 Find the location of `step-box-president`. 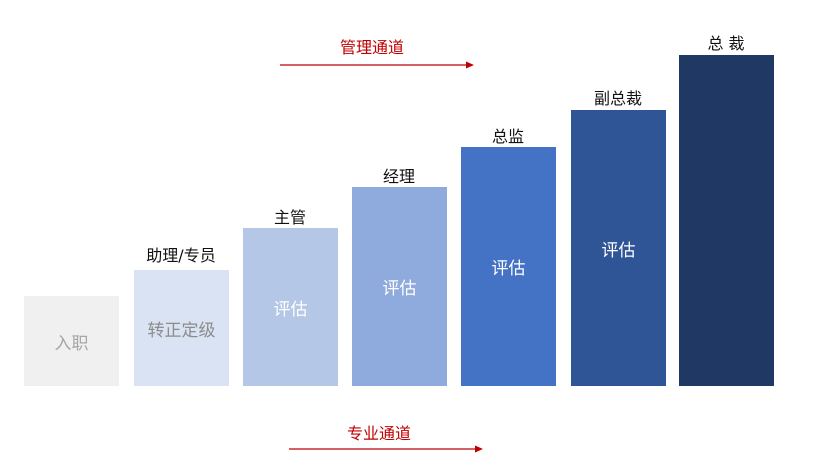

step-box-president is located at coordinates (726, 220).